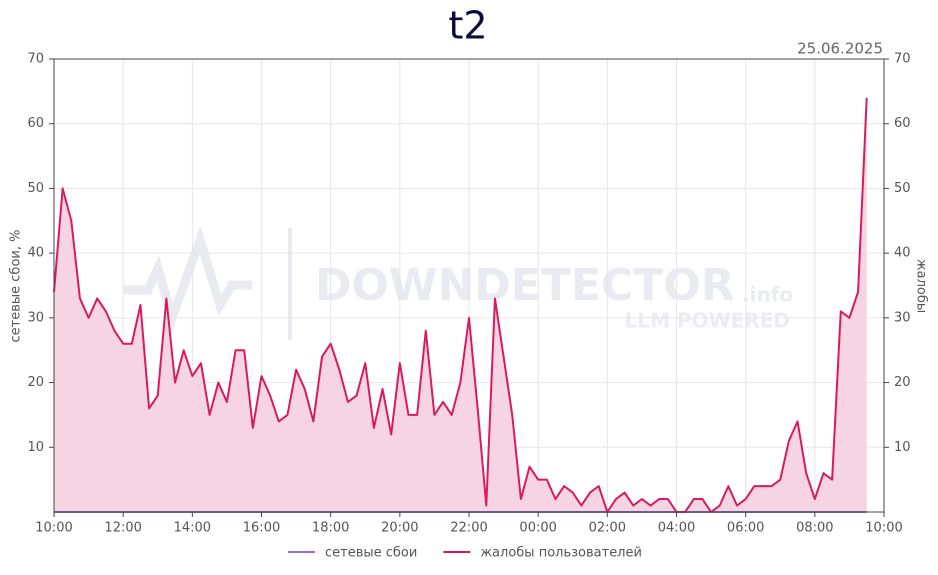  I want to click on date-label: 25.06.2025, so click(840, 49).